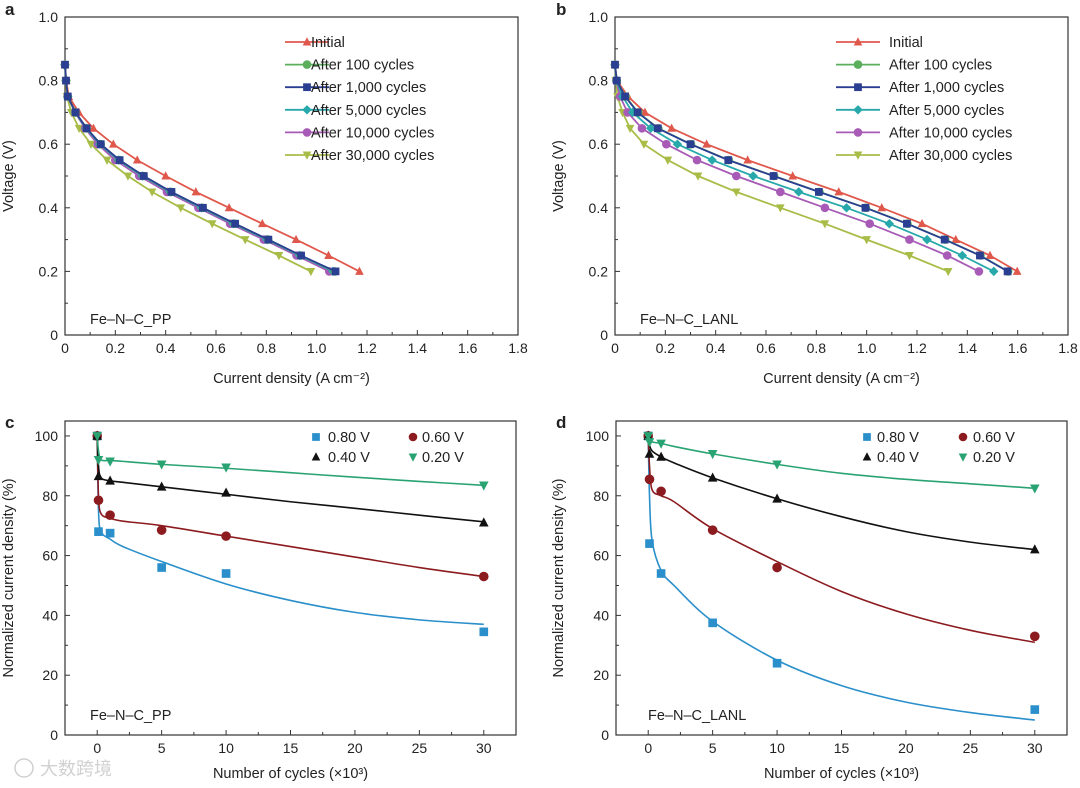 The width and height of the screenshot is (1080, 788). What do you see at coordinates (443, 458) in the screenshot?
I see `legend-label: 0.20 V` at bounding box center [443, 458].